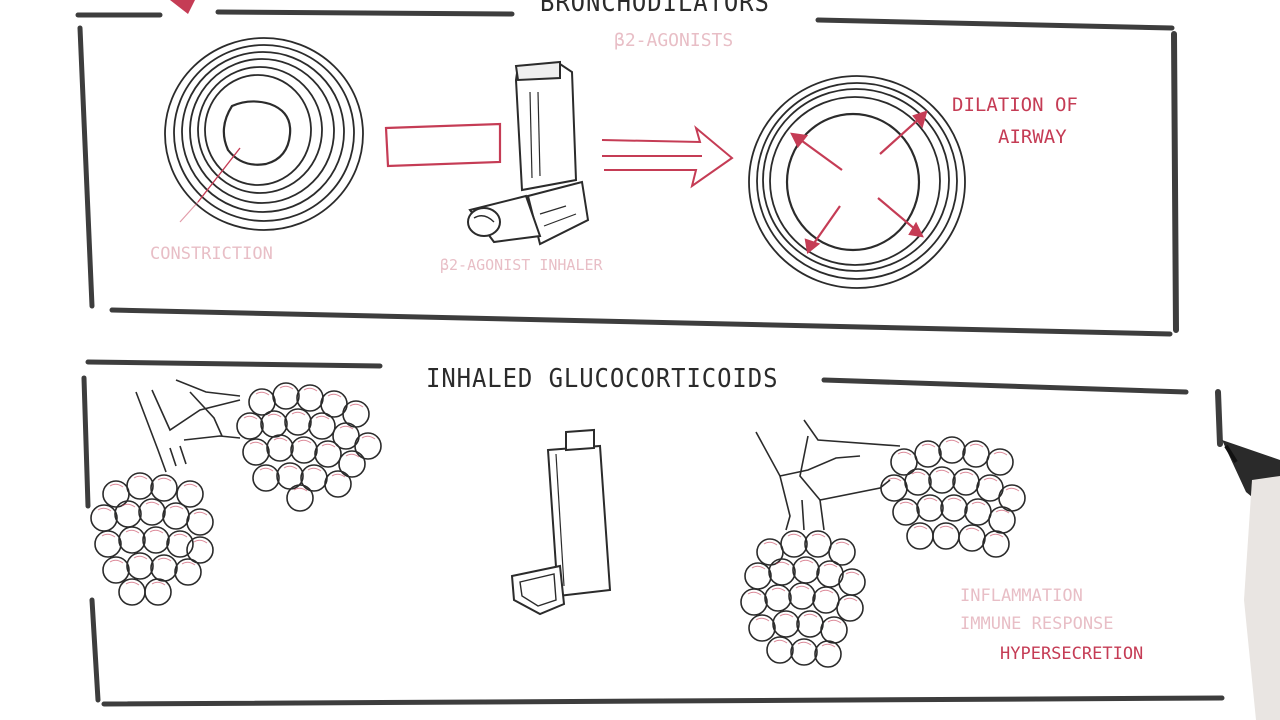 Image resolution: width=1280 pixels, height=720 pixels. What do you see at coordinates (857, 182) in the screenshot?
I see `dilated-airway-icon` at bounding box center [857, 182].